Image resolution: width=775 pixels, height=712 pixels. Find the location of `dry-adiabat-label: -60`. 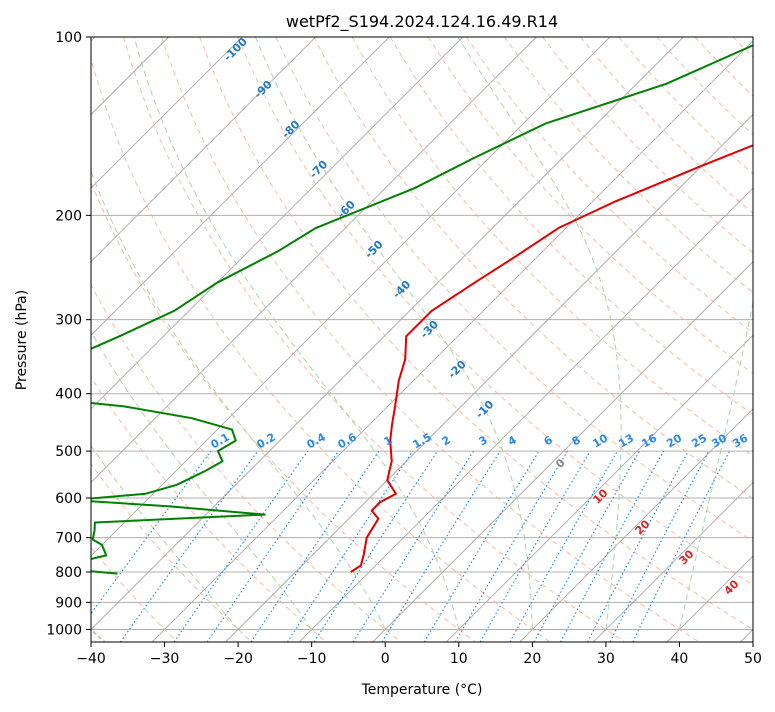

dry-adiabat-label: -60 is located at coordinates (346, 209).